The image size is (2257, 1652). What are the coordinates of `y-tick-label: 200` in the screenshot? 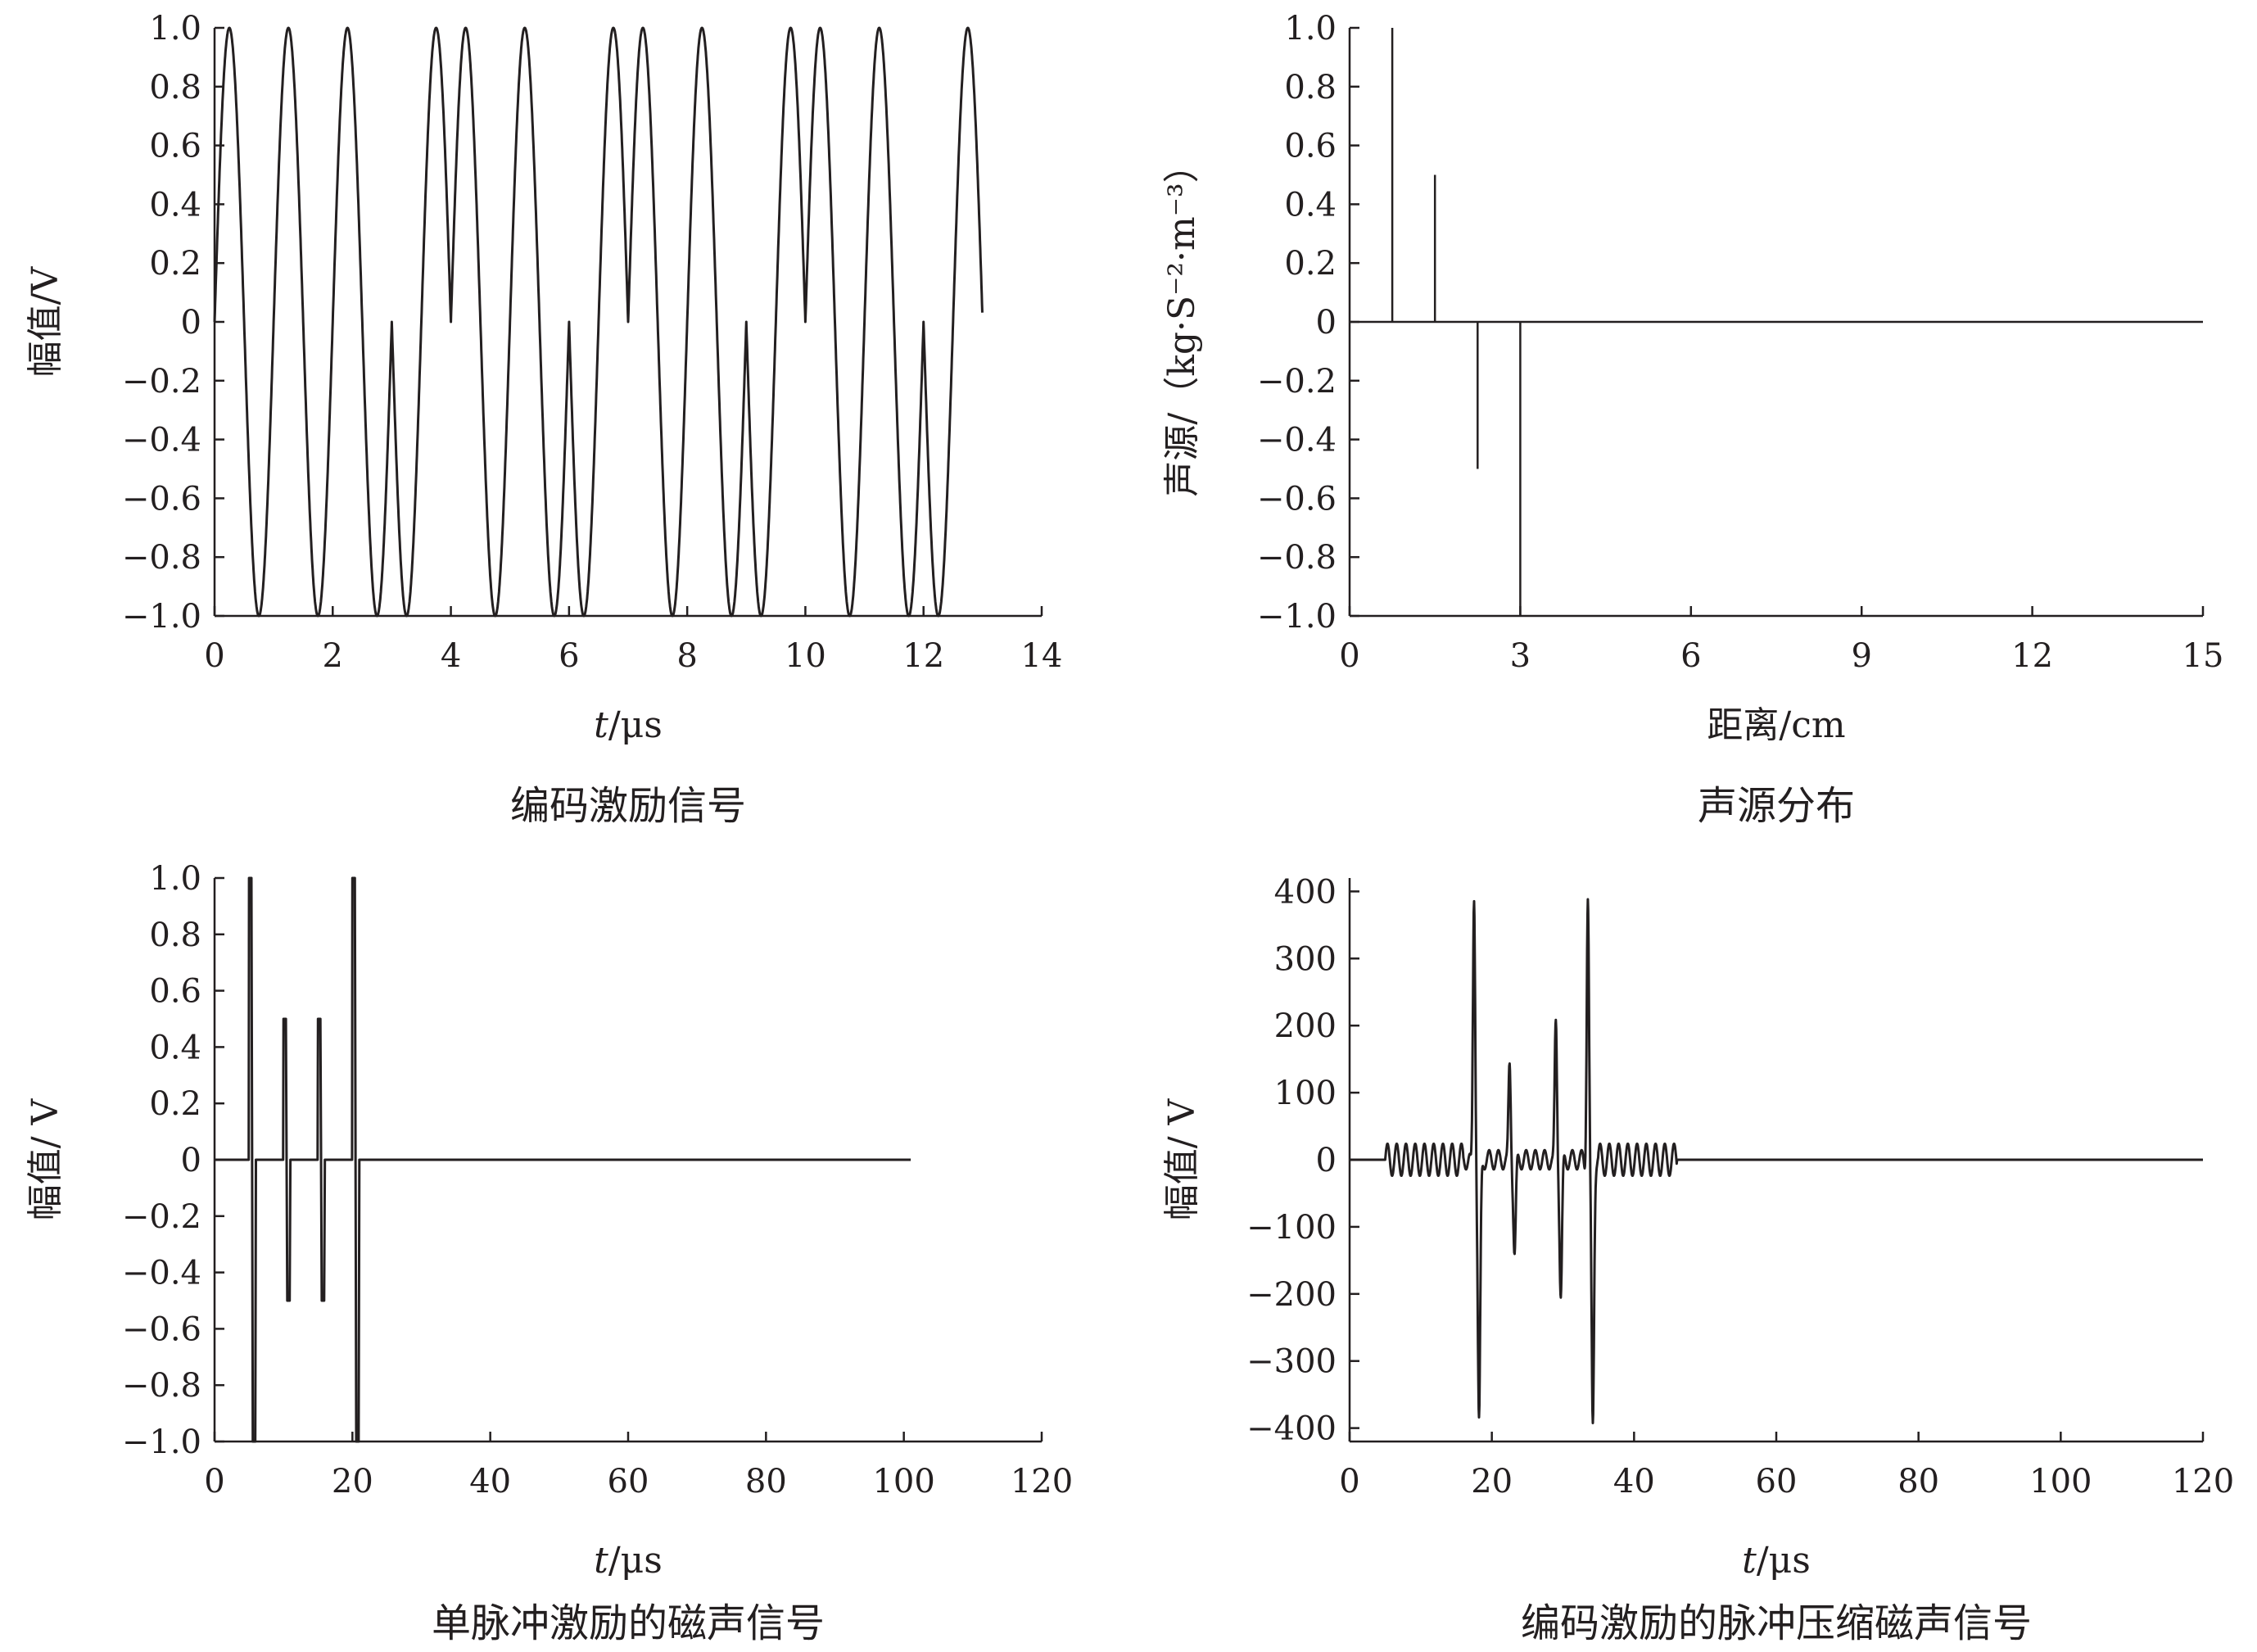 It's located at (1305, 1026).